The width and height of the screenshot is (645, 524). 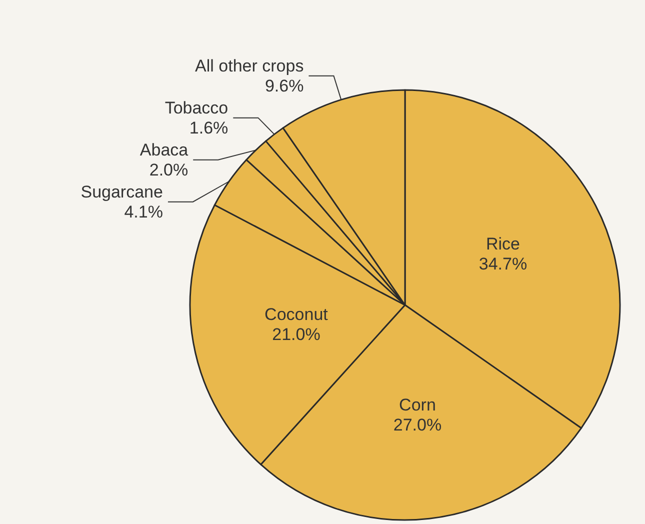 What do you see at coordinates (208, 128) in the screenshot?
I see `data-label: 1.6%` at bounding box center [208, 128].